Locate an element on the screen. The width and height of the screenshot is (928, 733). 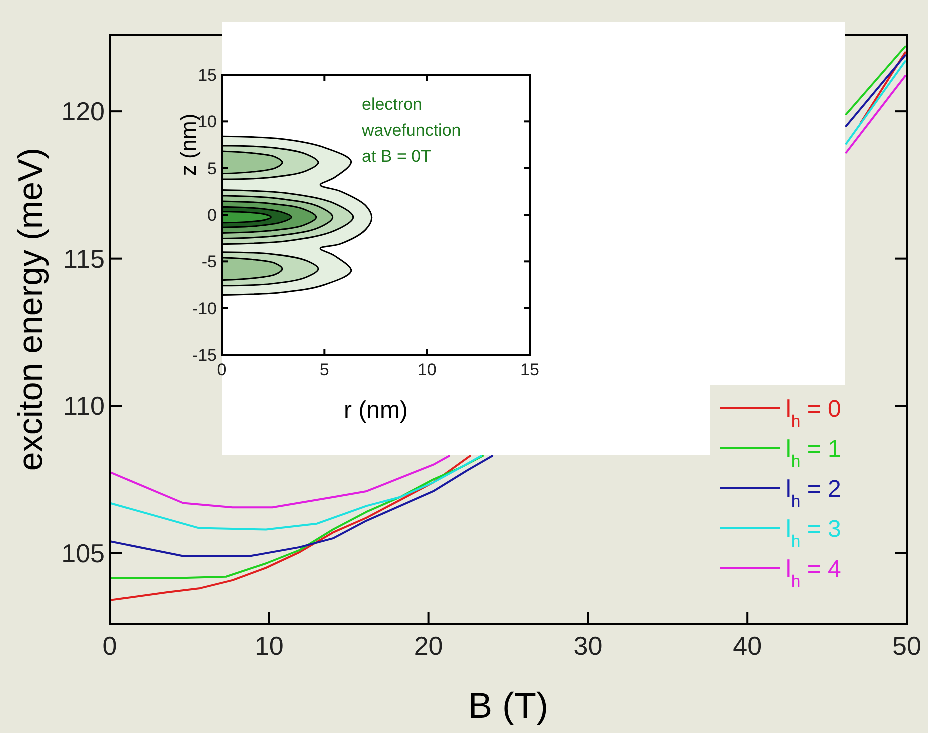
y-axis-title: exciton energy (meV) is located at coordinates (31, 310).